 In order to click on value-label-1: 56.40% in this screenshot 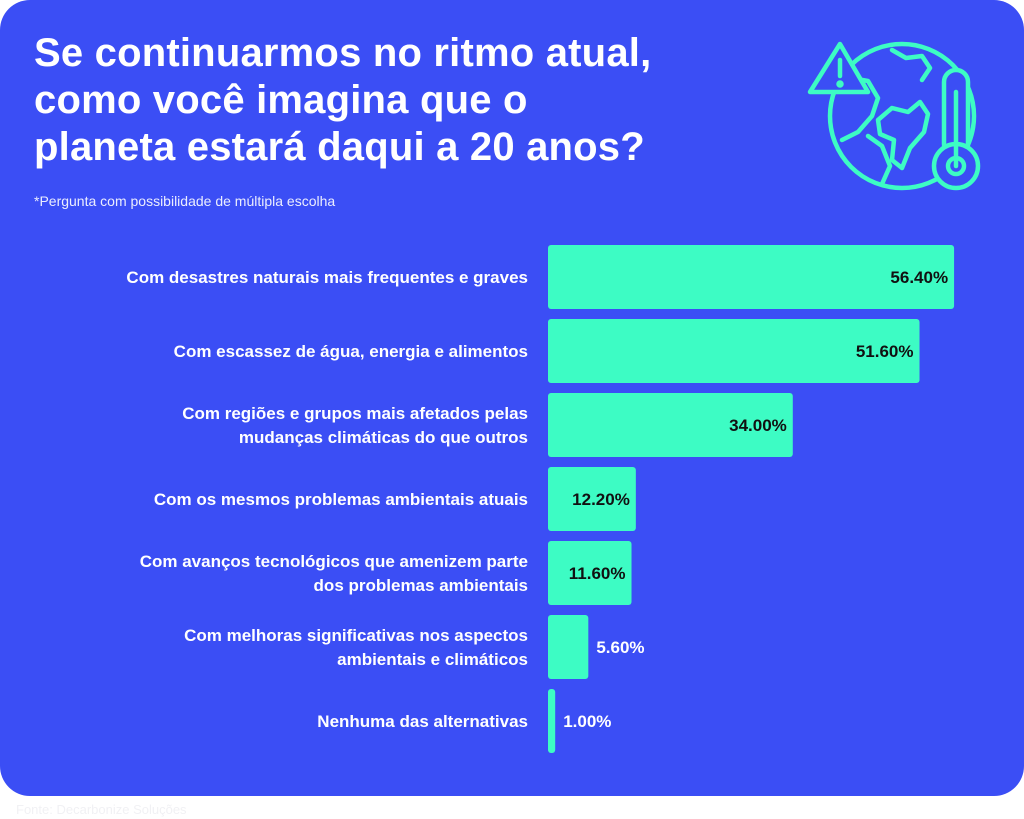, I will do `click(919, 277)`.